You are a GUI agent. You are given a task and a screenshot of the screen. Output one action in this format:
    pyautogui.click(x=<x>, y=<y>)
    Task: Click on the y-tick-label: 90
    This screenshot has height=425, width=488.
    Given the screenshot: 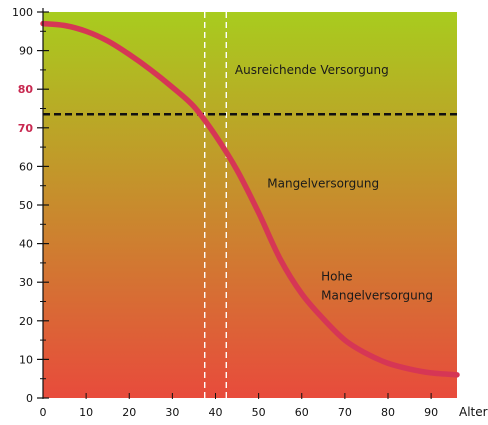 What is the action you would take?
    pyautogui.click(x=26, y=51)
    